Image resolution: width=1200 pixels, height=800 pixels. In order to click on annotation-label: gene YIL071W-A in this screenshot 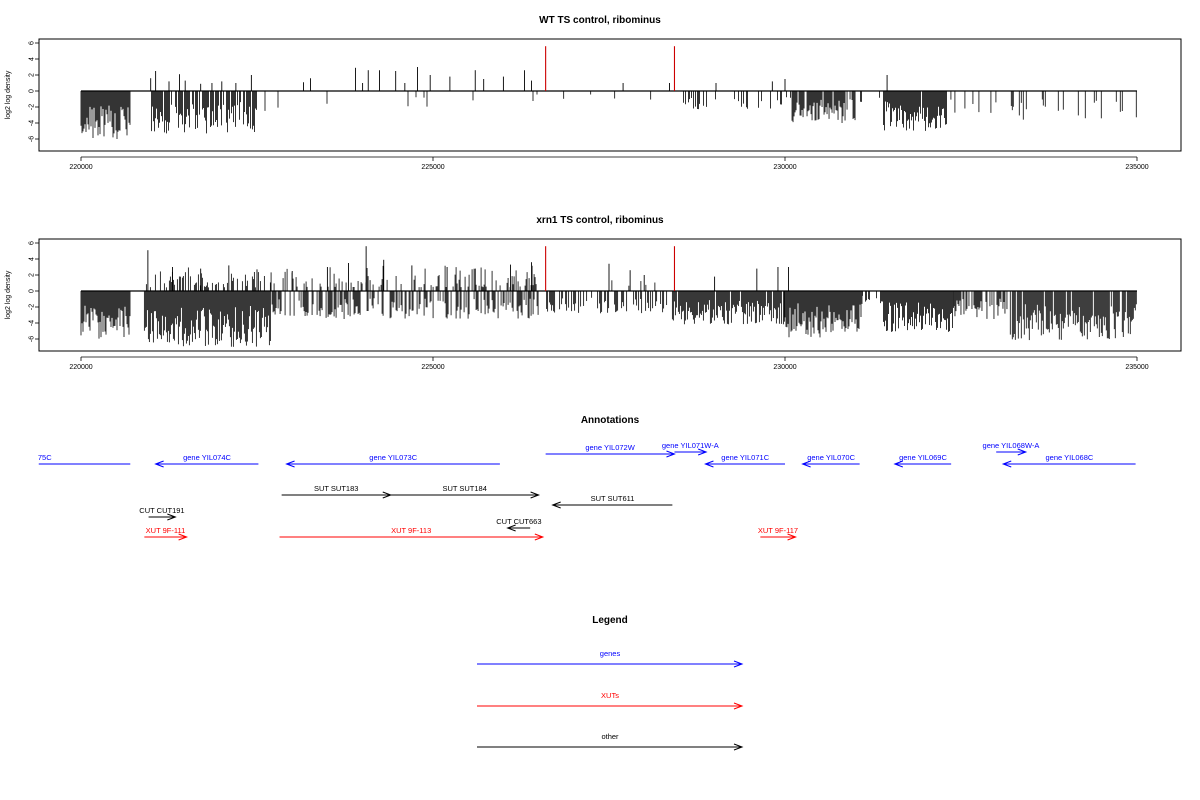, I will do `click(690, 445)`.